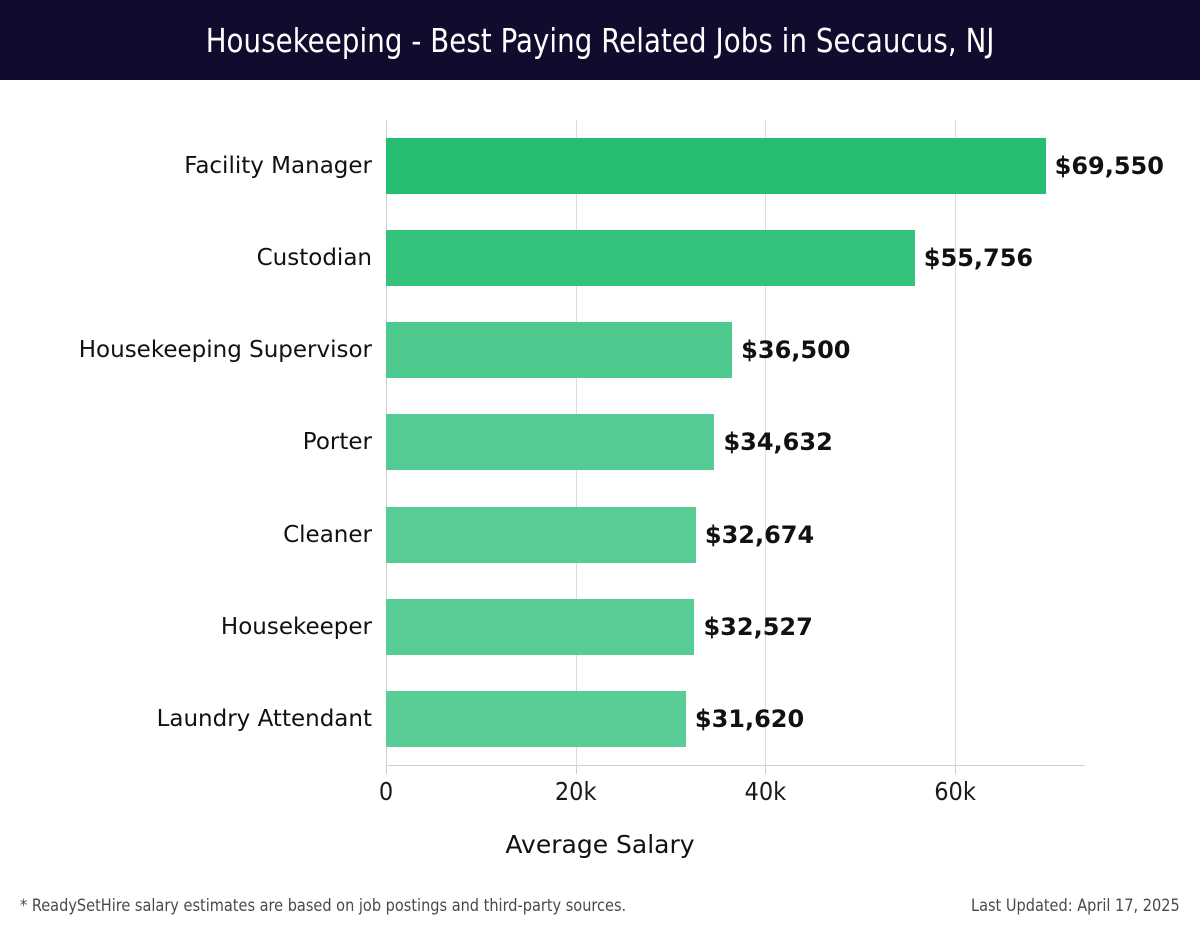  What do you see at coordinates (1109, 166) in the screenshot?
I see `bar-value-label: $69,550` at bounding box center [1109, 166].